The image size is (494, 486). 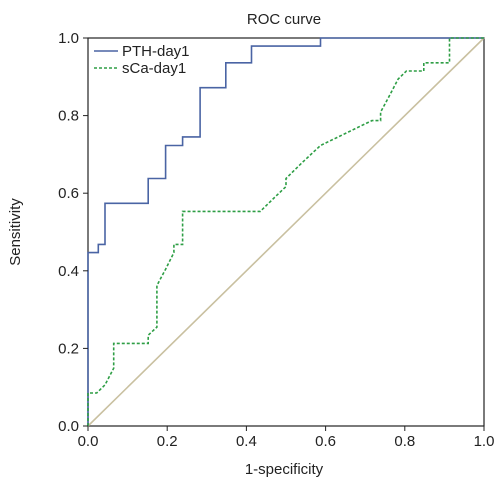 What do you see at coordinates (284, 19) in the screenshot?
I see `chart-title: ROC curve` at bounding box center [284, 19].